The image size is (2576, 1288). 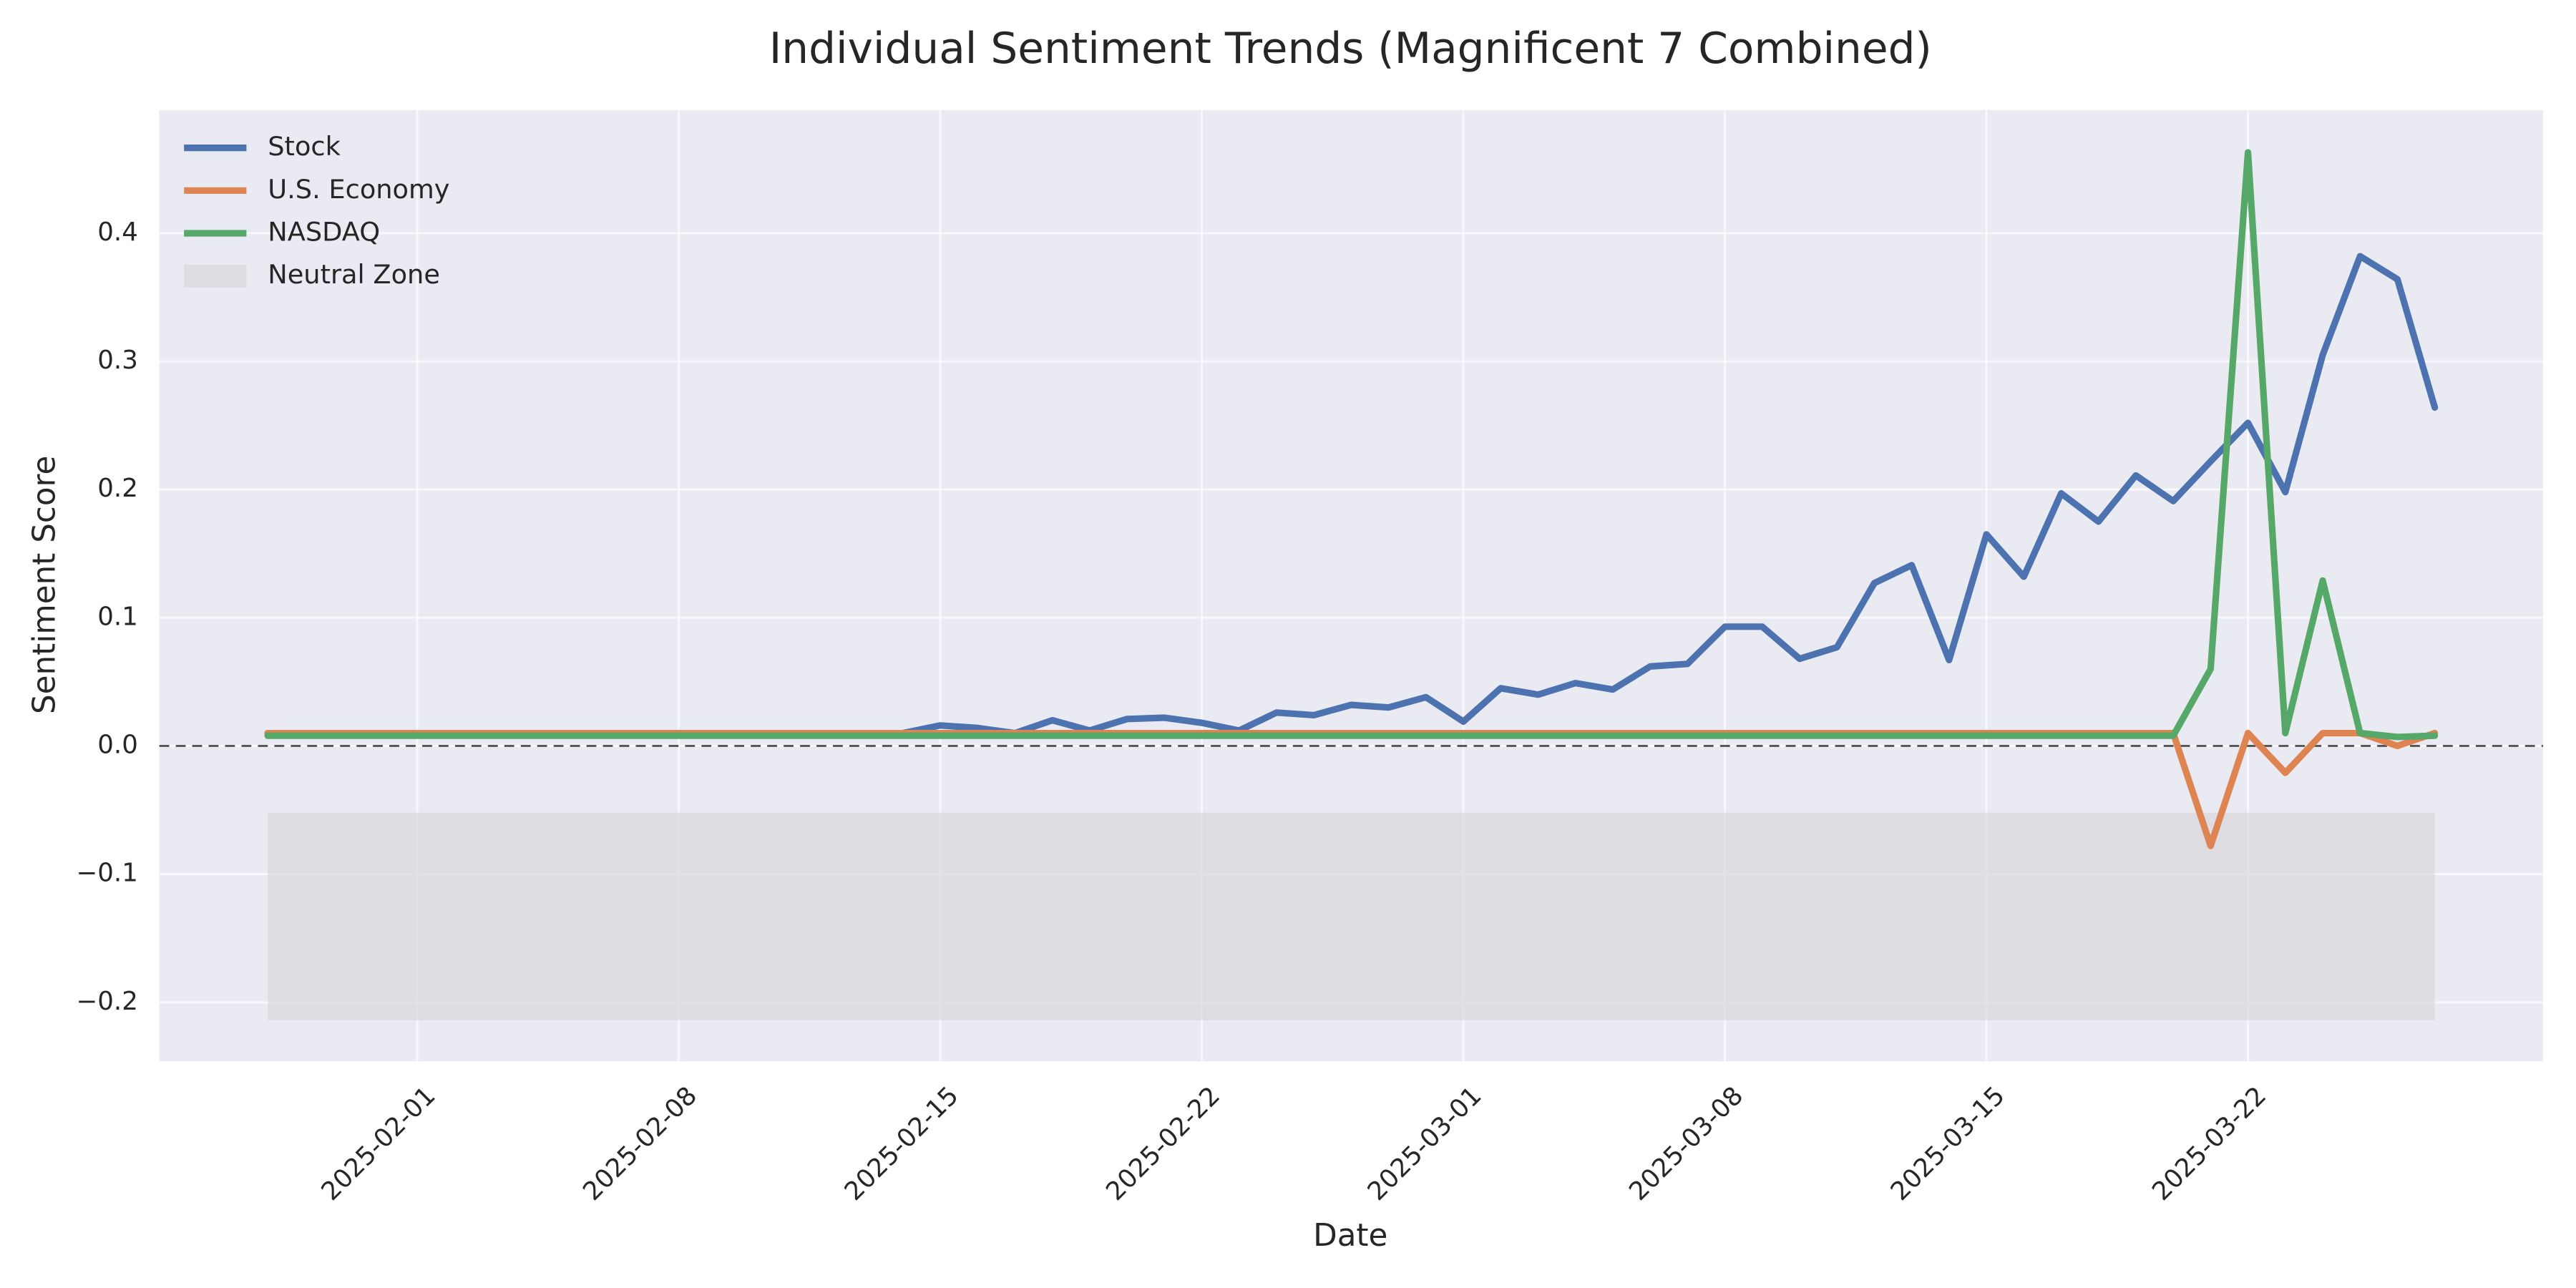 What do you see at coordinates (354, 274) in the screenshot?
I see `legend-label: Neutral Zone` at bounding box center [354, 274].